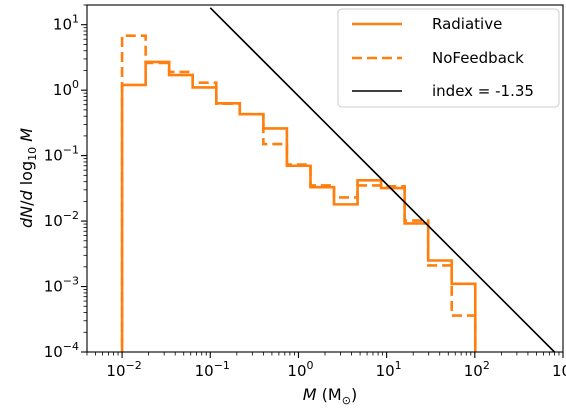 The image size is (566, 409). Describe the element at coordinates (61, 154) in the screenshot. I see `y-tick-label: 10⁻¹` at that location.